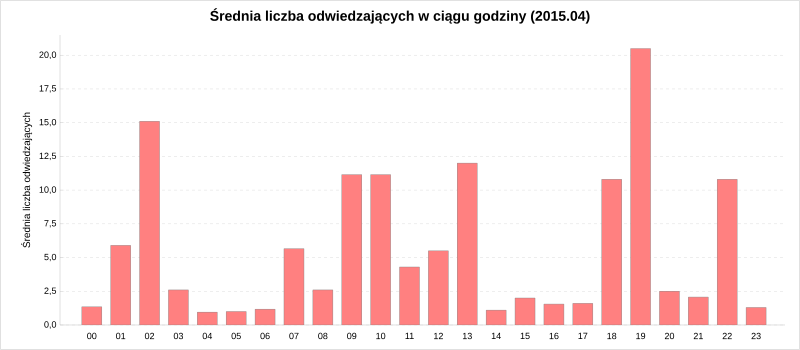  Describe the element at coordinates (50, 224) in the screenshot. I see `y-tick-label: 7,5` at that location.